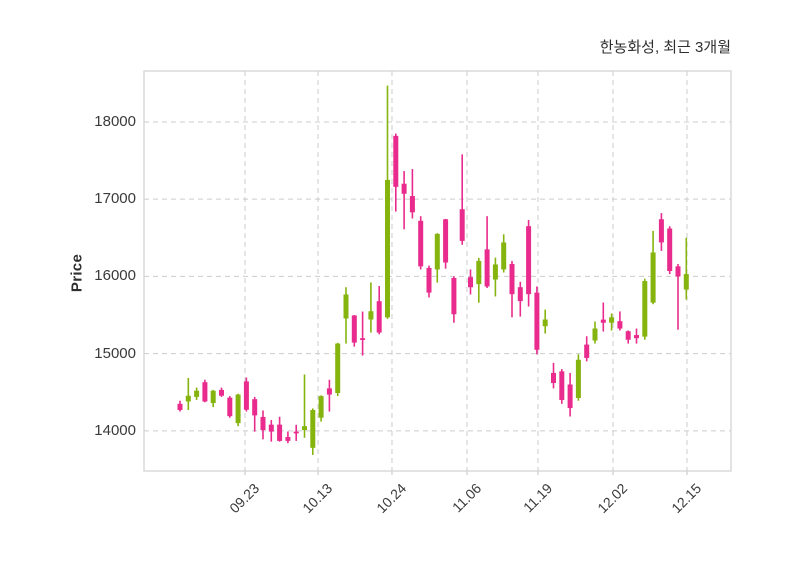 This screenshot has width=800, height=575. Describe the element at coordinates (115, 199) in the screenshot. I see `y-tick-label: 17000` at that location.